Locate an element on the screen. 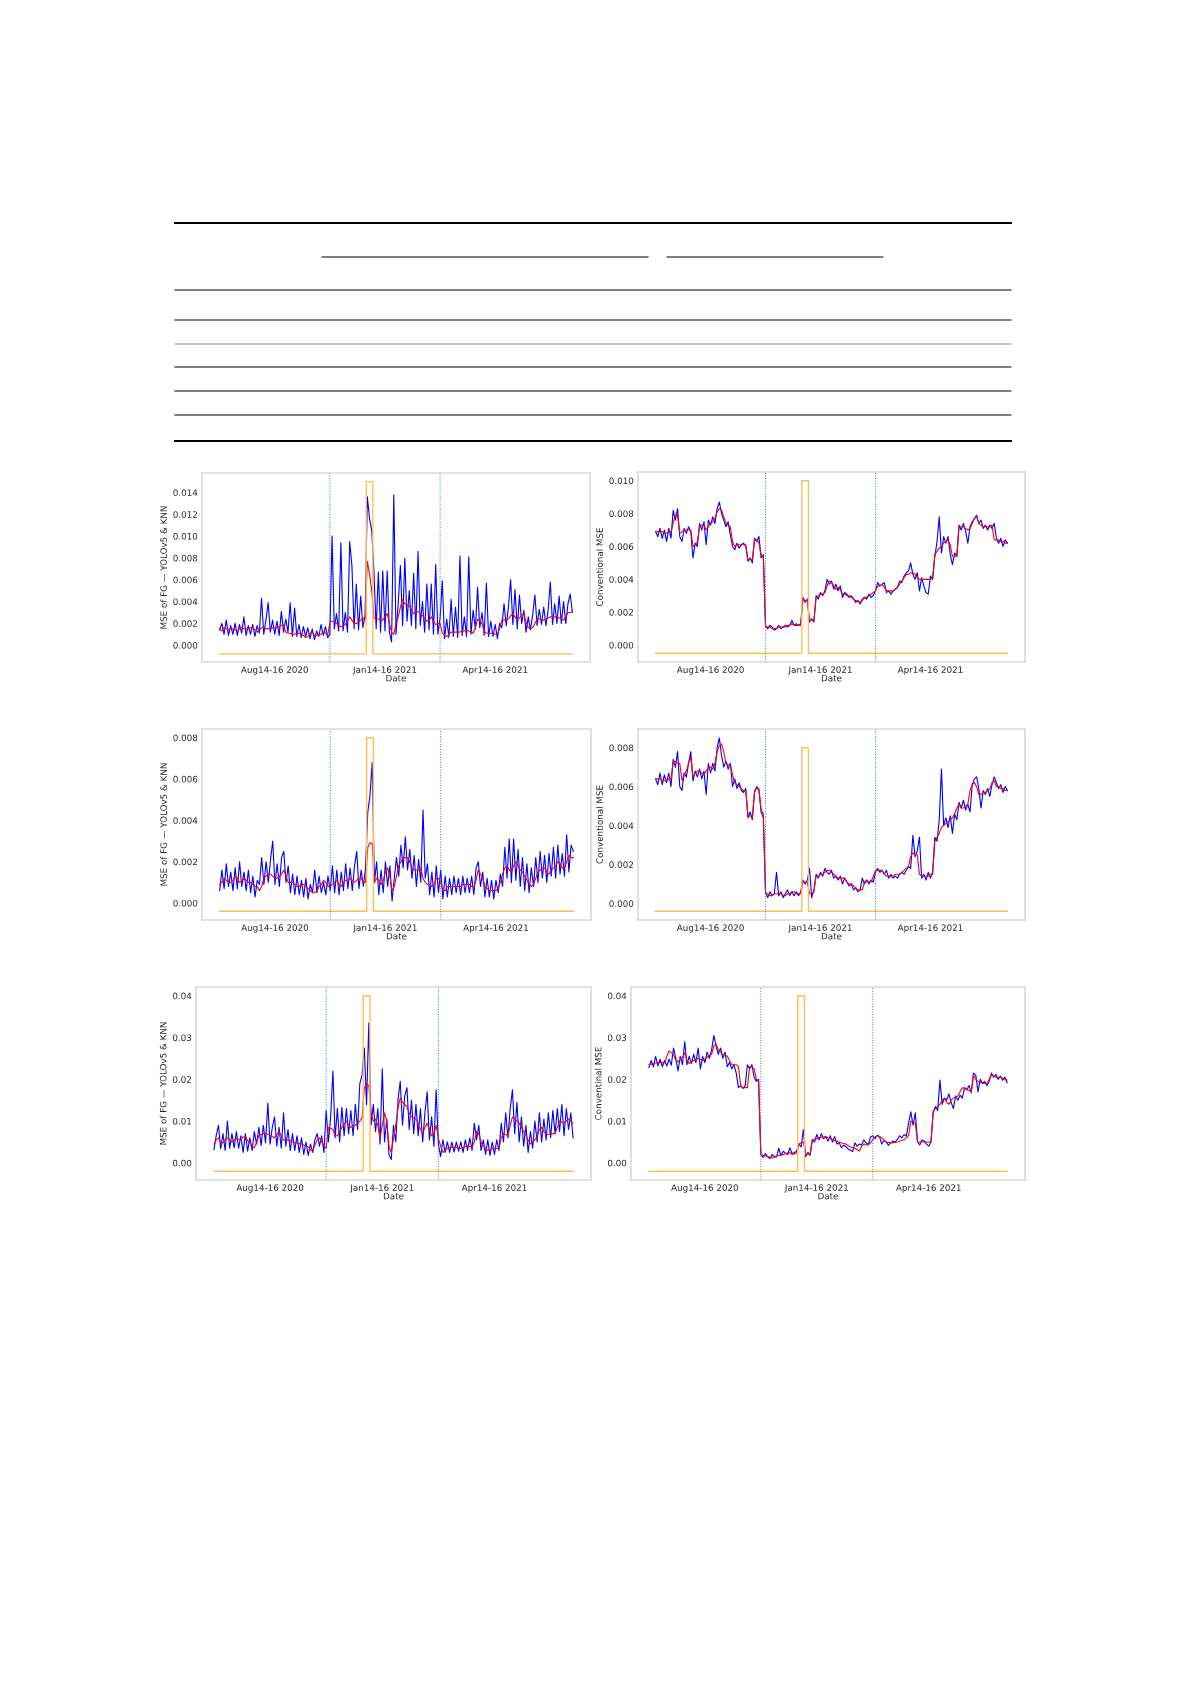 The width and height of the screenshot is (1191, 1684). y-tick-label: 0.012 is located at coordinates (185, 514).